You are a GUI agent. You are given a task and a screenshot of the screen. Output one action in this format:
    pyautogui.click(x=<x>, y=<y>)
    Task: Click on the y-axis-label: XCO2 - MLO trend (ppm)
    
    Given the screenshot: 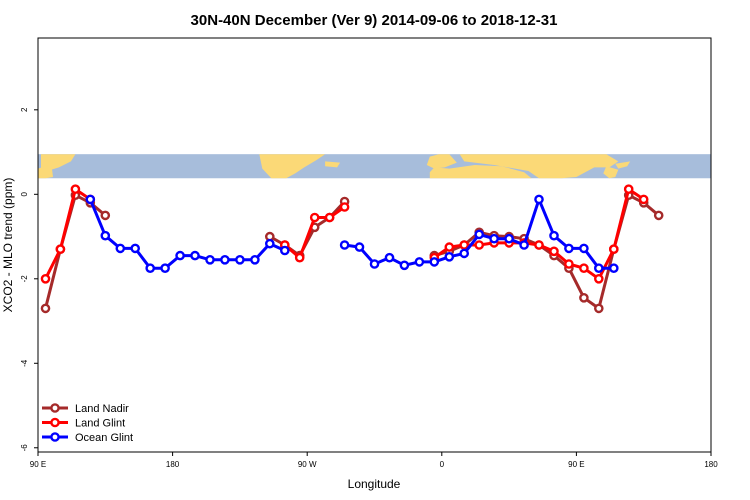 What is the action you would take?
    pyautogui.click(x=8, y=245)
    